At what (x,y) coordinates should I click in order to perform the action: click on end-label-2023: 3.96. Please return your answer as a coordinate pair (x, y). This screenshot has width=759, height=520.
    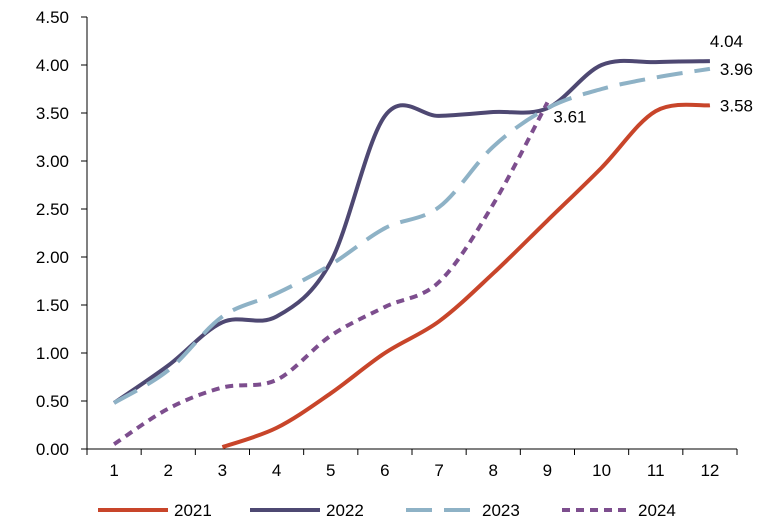
    Looking at the image, I should click on (736, 69).